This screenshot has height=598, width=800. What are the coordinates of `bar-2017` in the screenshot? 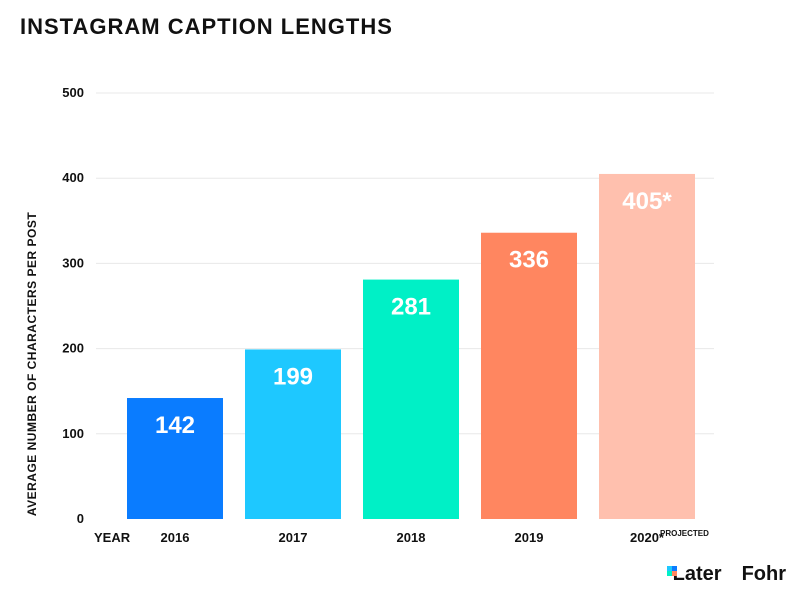 It's located at (293, 434).